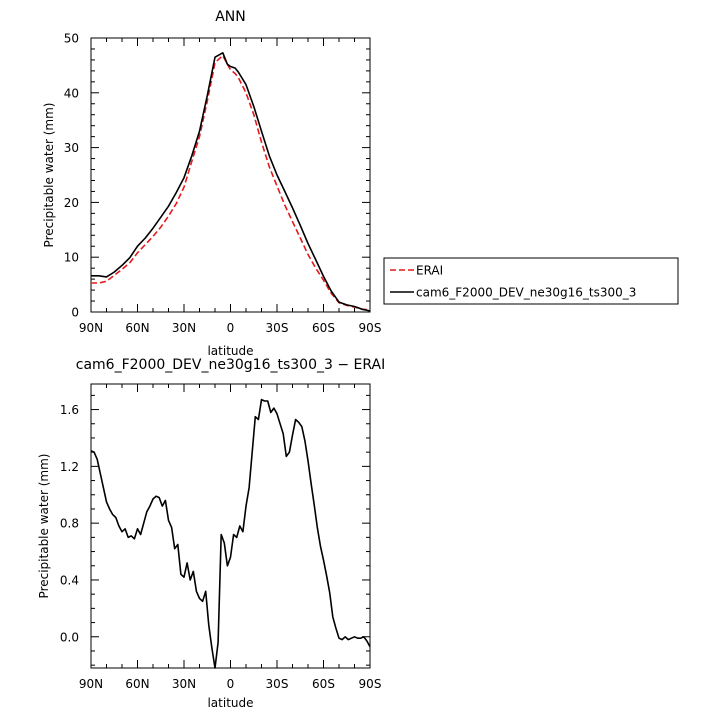  I want to click on y-tick-label: 1.2, so click(69, 467).